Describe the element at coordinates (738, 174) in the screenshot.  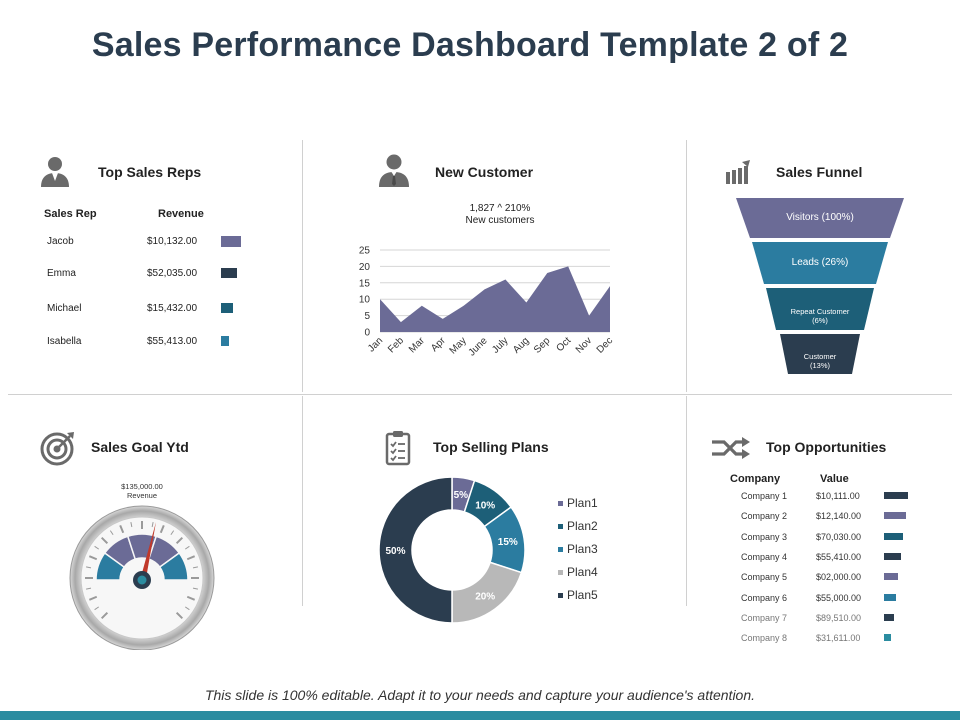
I see `bar-chart-icon` at that location.